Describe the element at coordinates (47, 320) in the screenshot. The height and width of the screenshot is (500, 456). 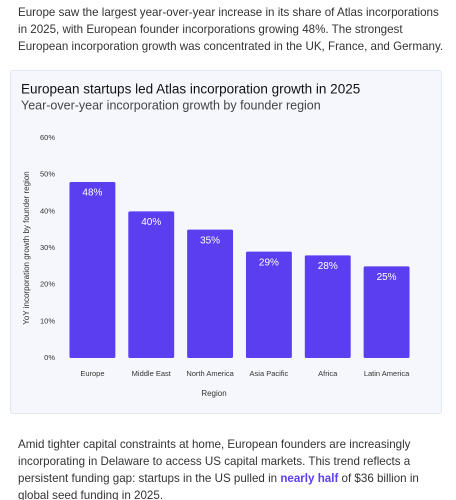
I see `y-tick-label: 10%` at that location.